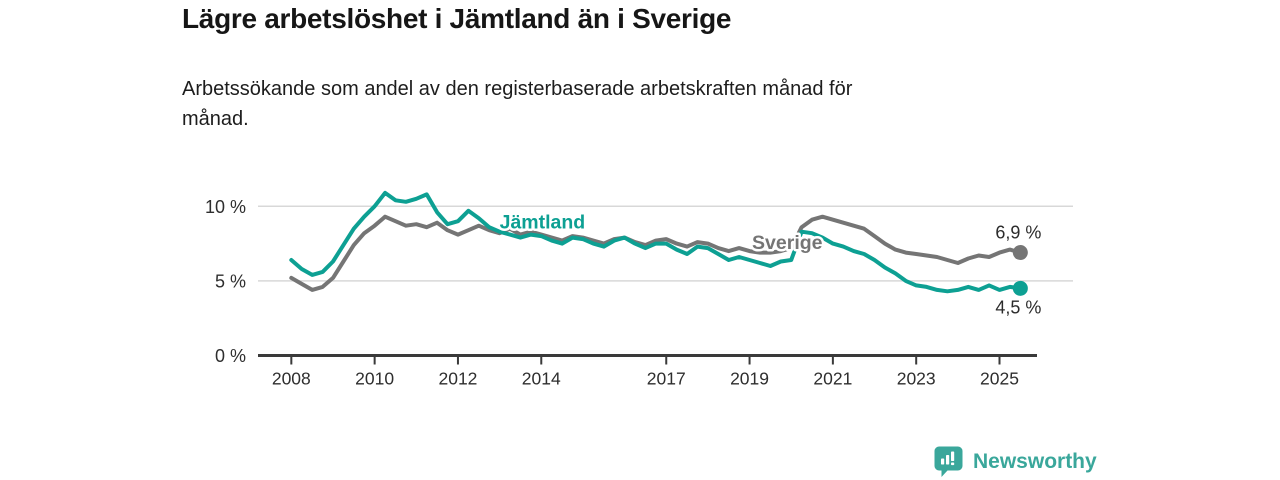  I want to click on series-line-sverige, so click(656, 253).